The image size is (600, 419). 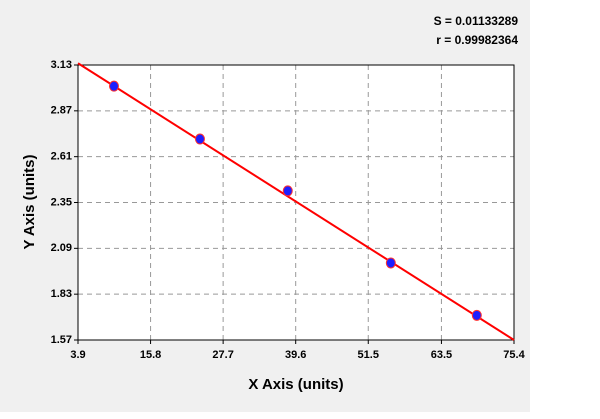 What do you see at coordinates (476, 21) in the screenshot?
I see `annotation: S = 0.01133289` at bounding box center [476, 21].